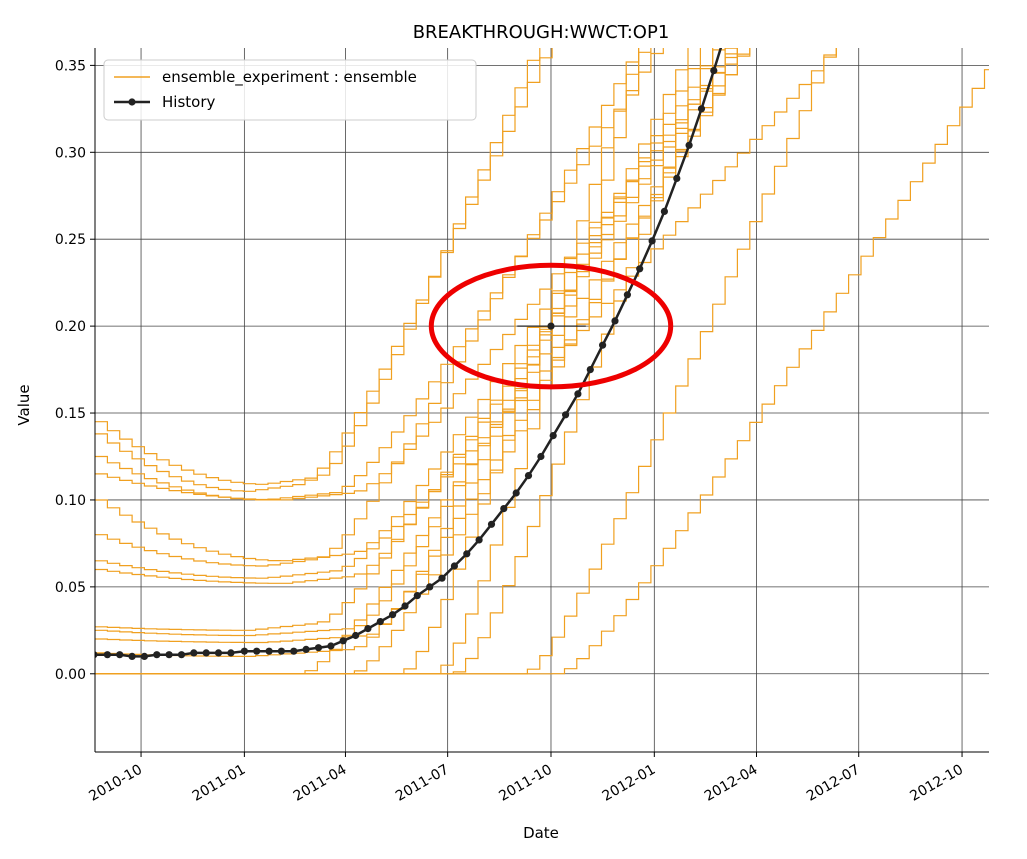  I want to click on x-tick-label: 2011-04, so click(320, 783).